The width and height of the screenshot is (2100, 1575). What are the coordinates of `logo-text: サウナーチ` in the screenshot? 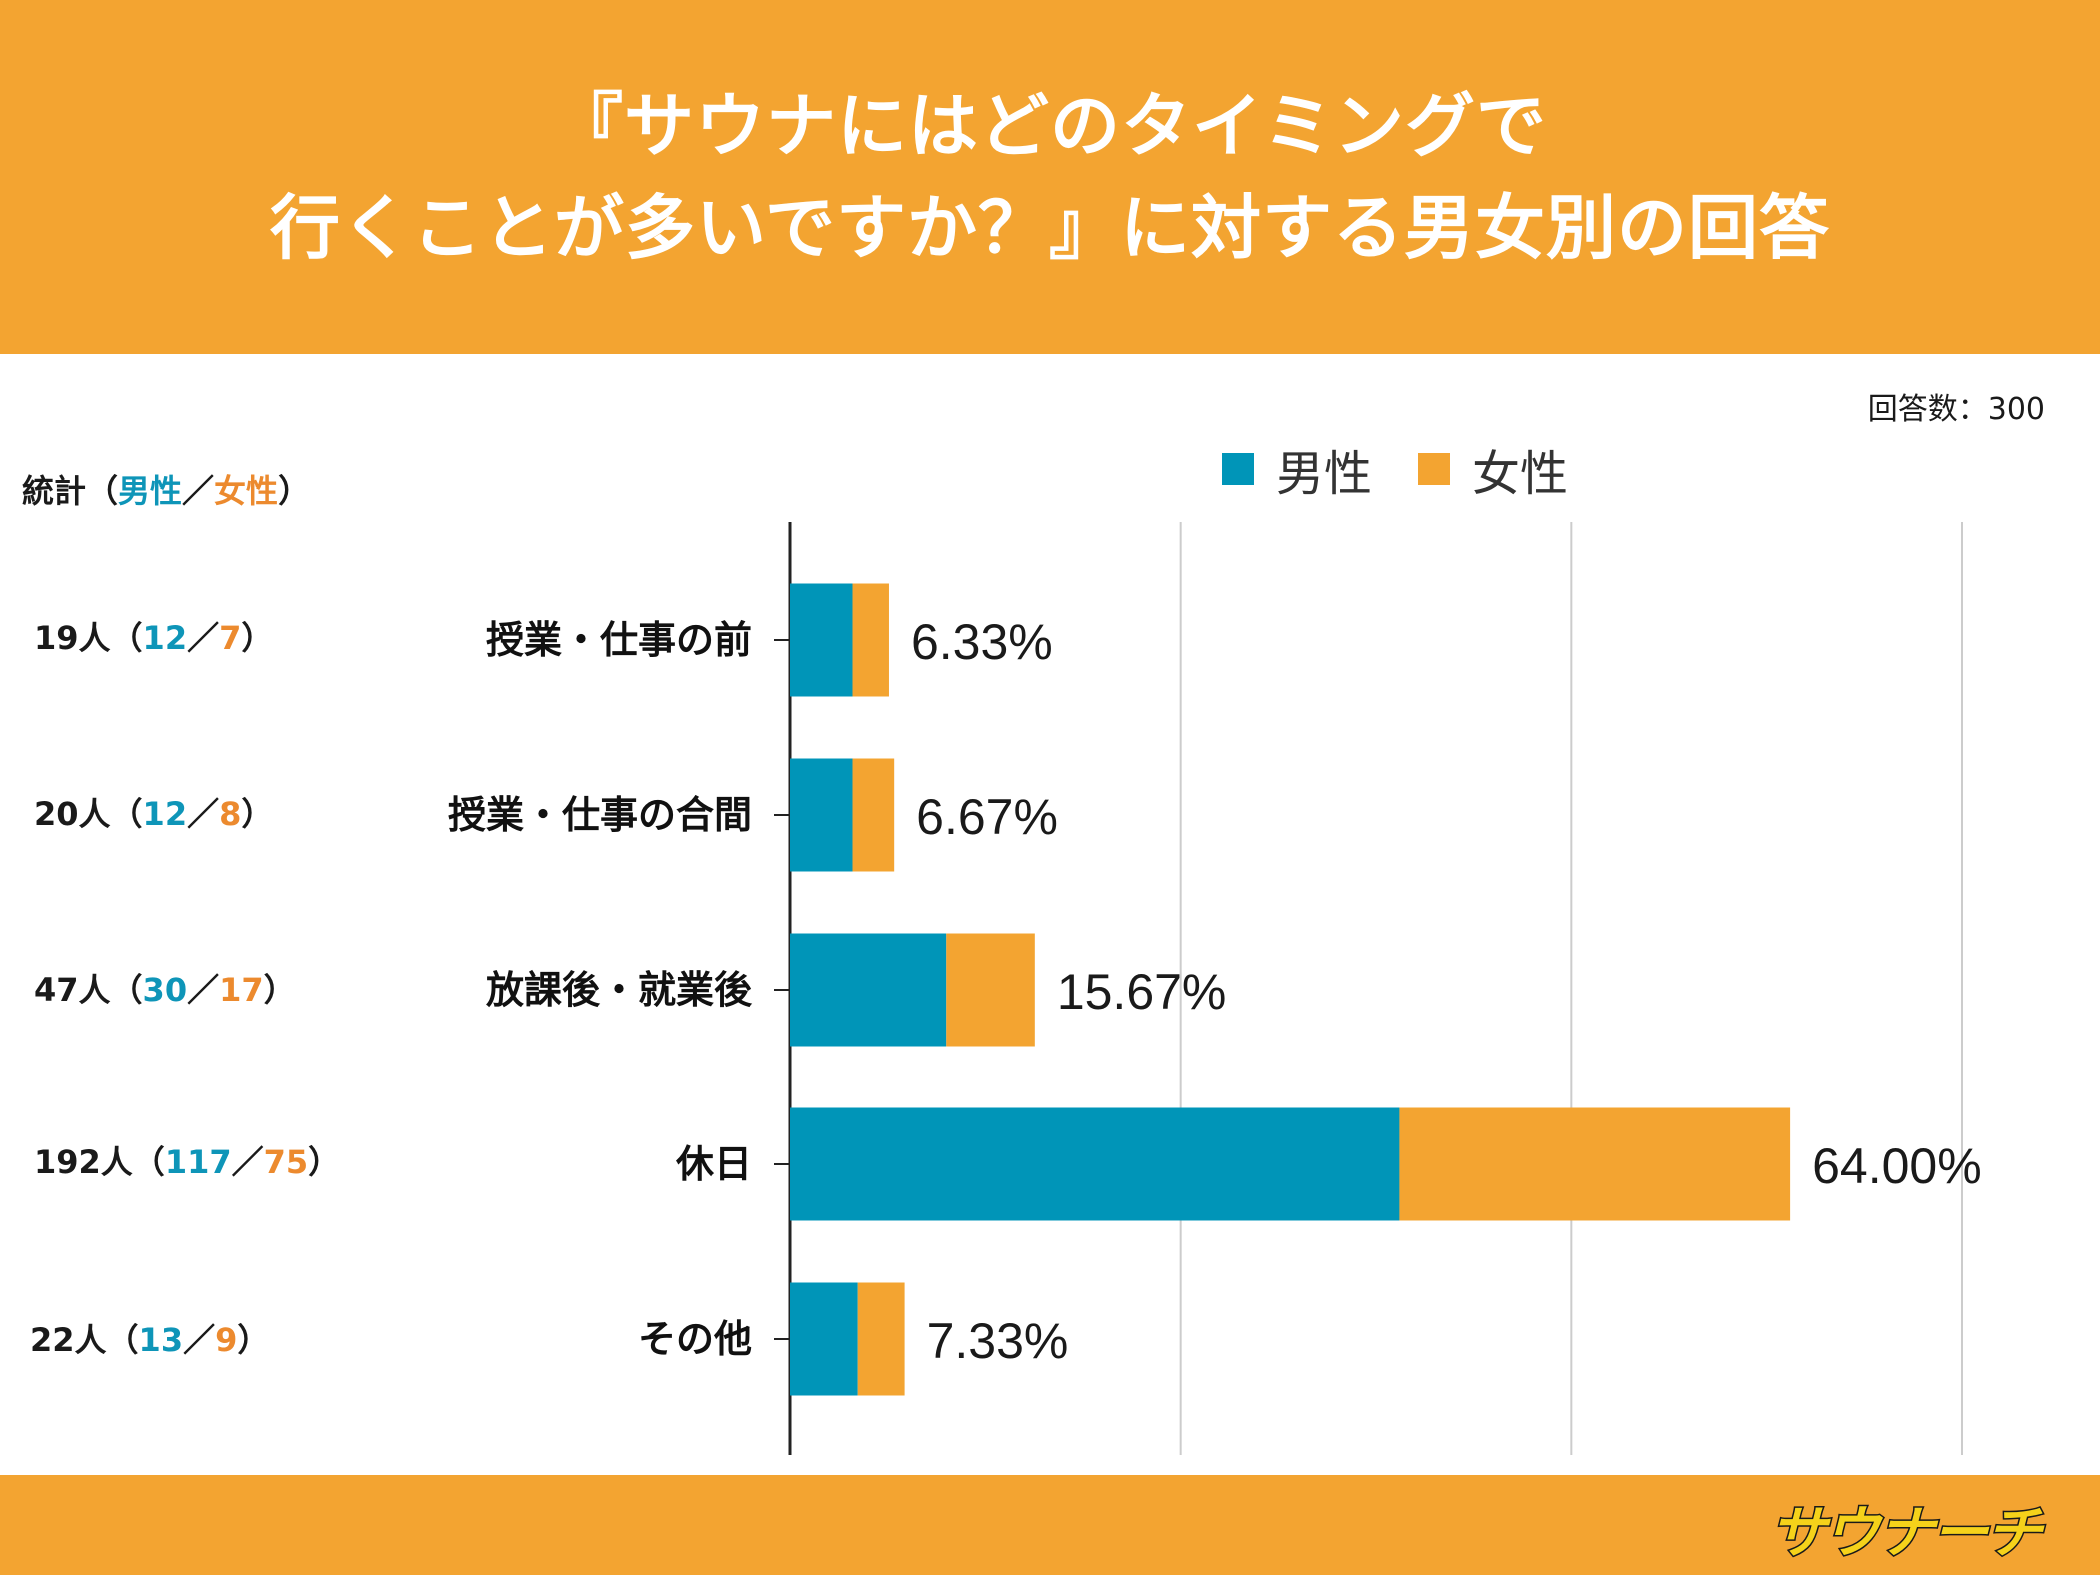 It's located at (1906, 1534).